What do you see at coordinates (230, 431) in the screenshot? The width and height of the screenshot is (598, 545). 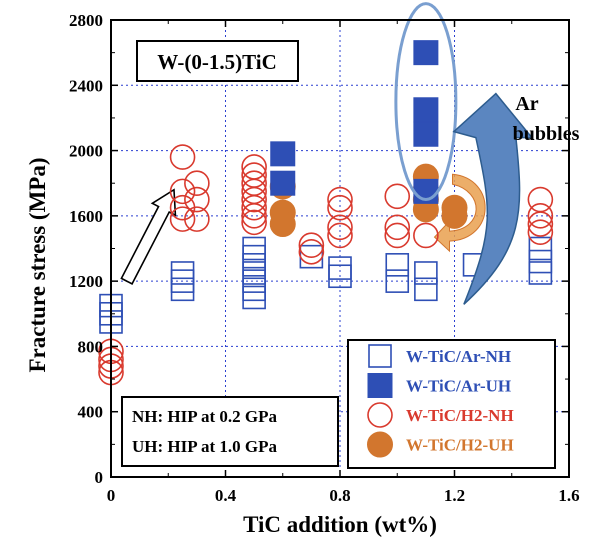 I see `hip-notes-box` at bounding box center [230, 431].